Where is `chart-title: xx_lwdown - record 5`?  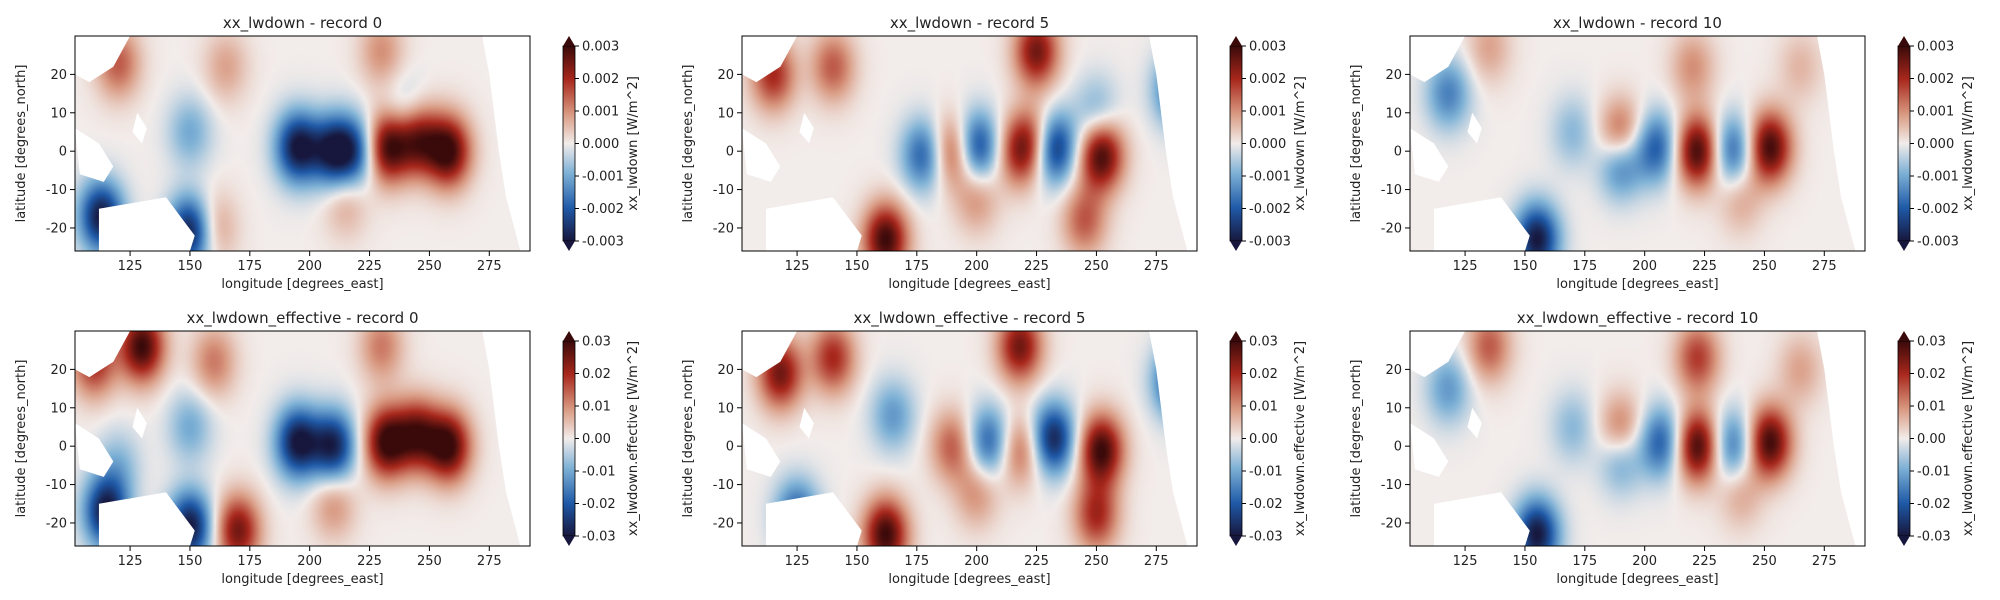
chart-title: xx_lwdown - record 5 is located at coordinates (969, 23).